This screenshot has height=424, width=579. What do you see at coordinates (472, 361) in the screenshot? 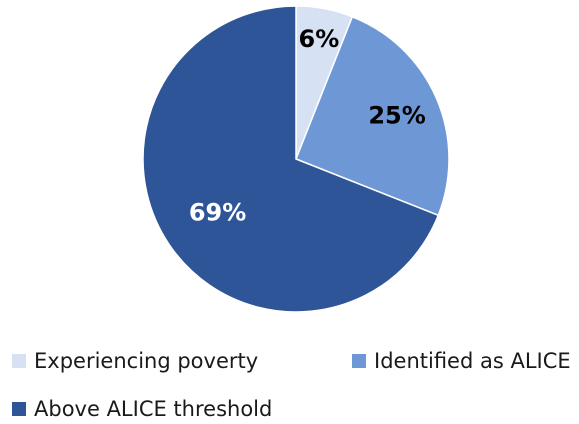
I see `legend-label-identified-as-alice: Identified as ALICE` at bounding box center [472, 361].